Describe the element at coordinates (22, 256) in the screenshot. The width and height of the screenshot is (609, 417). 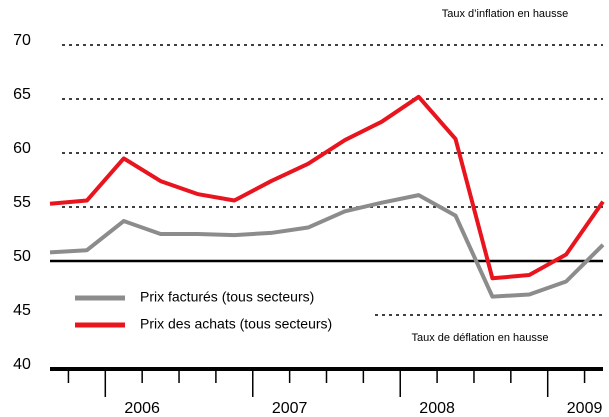
I see `y-tick-label: 50` at that location.